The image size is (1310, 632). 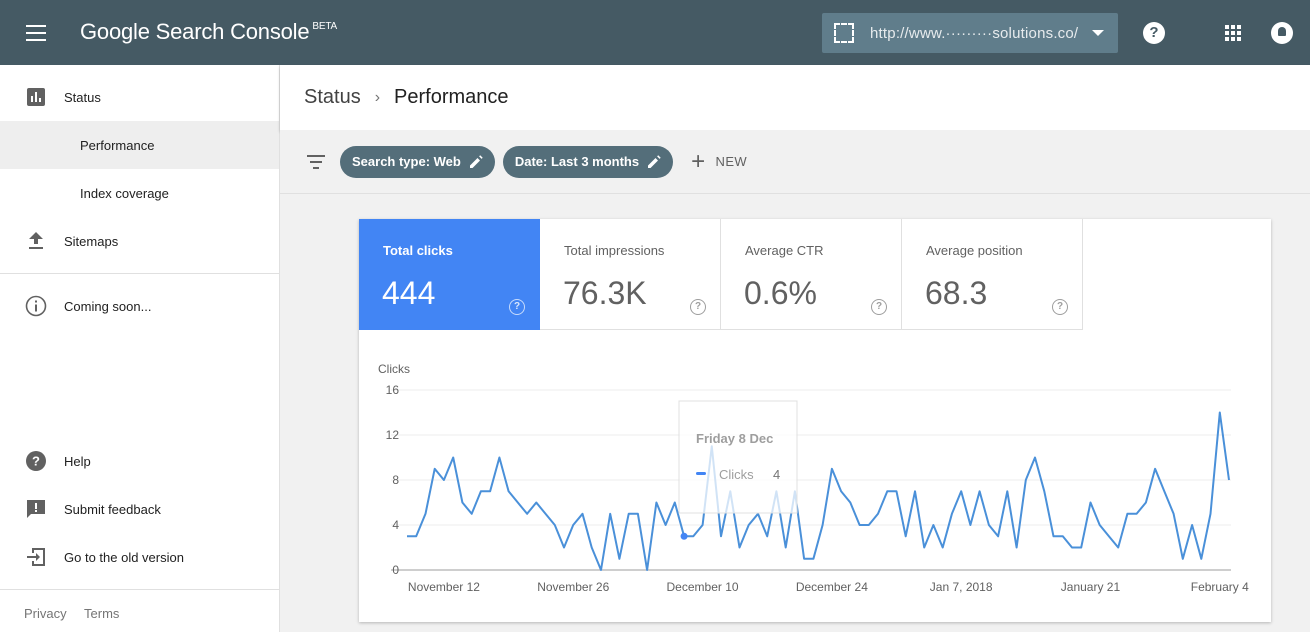 I want to click on filter-icon, so click(x=316, y=161).